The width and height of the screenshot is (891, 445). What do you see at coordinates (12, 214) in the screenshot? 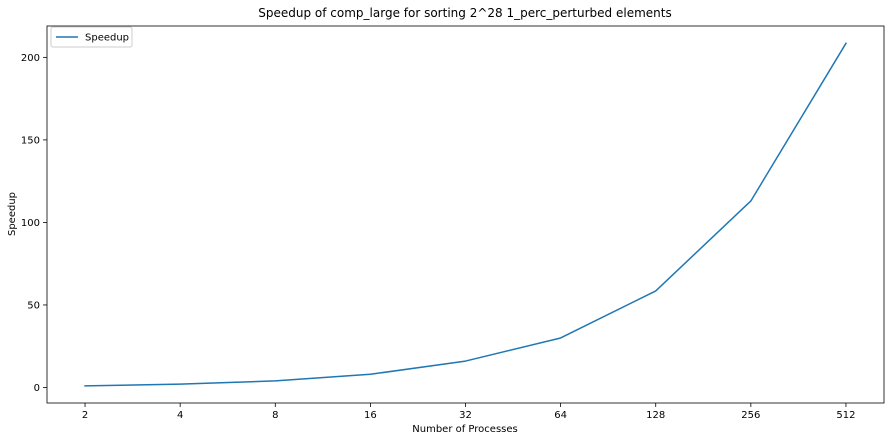
I see `y-axis-label: Speedup` at bounding box center [12, 214].